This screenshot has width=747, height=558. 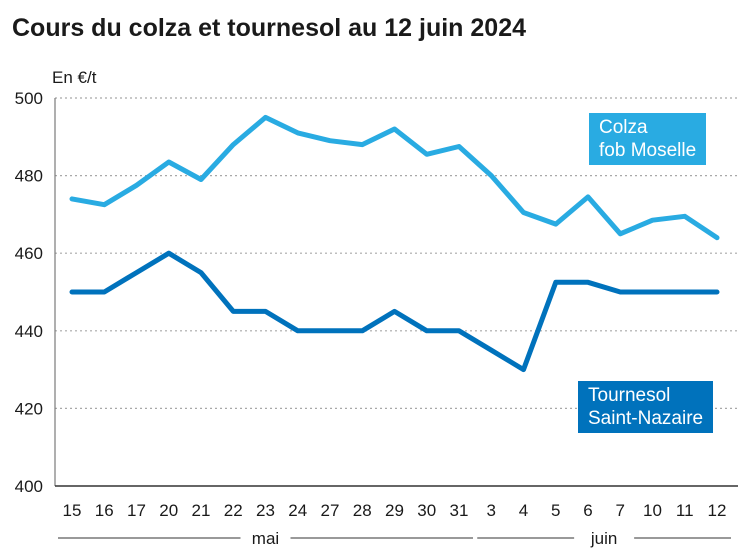 I want to click on x-tick-label: 21, so click(x=201, y=510).